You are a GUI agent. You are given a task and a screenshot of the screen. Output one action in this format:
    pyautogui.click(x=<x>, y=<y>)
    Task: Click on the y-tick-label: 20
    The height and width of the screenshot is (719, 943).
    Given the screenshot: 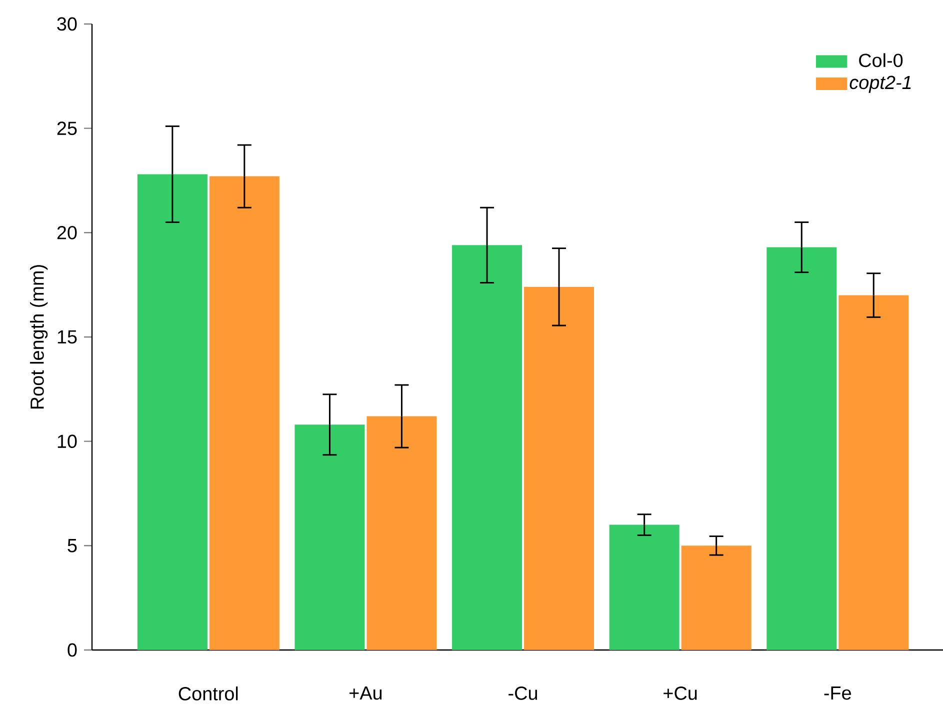 What is the action you would take?
    pyautogui.click(x=67, y=233)
    